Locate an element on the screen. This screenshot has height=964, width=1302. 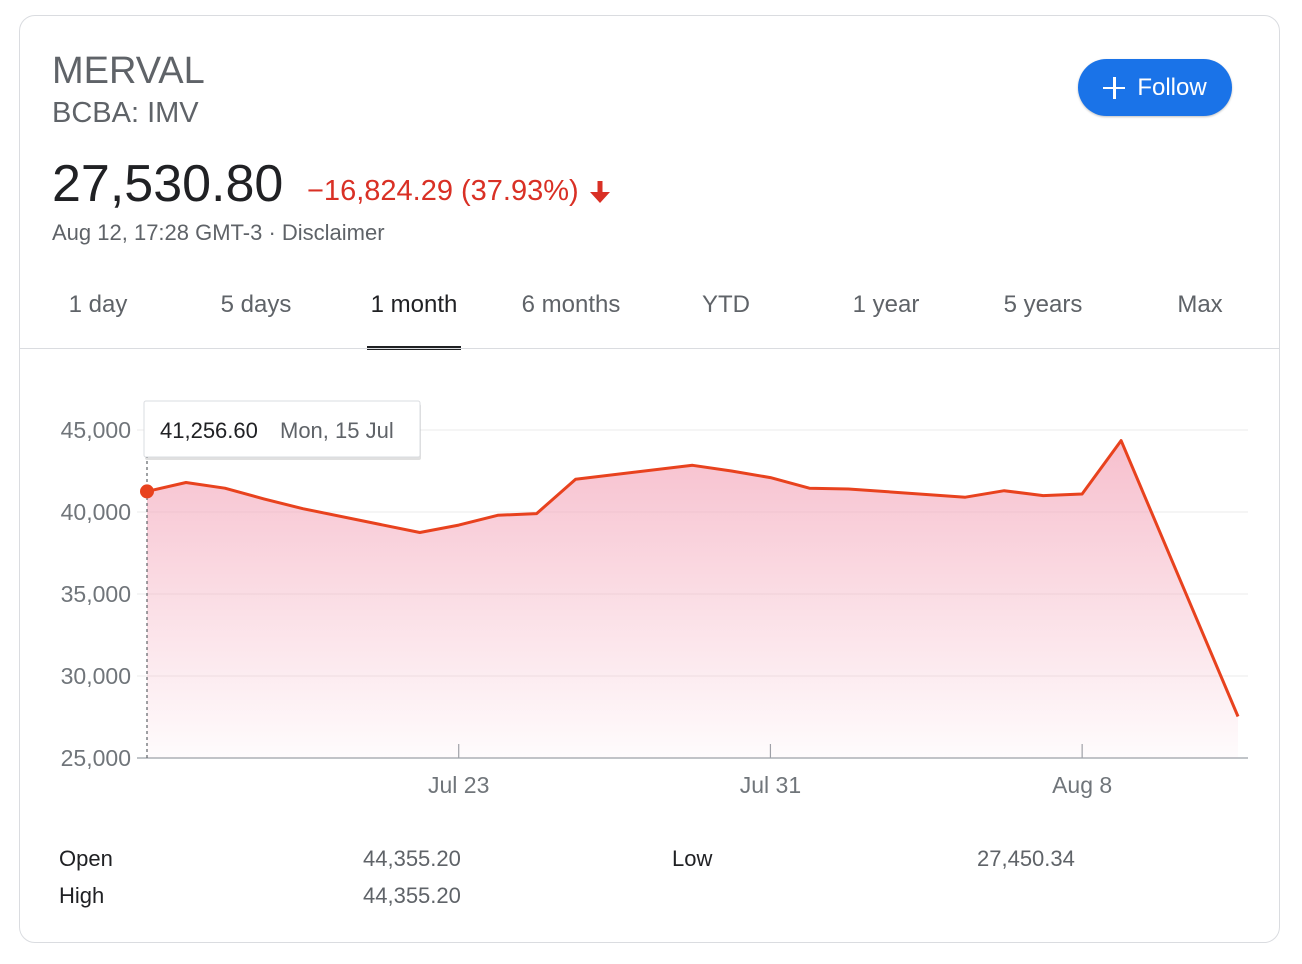
tab-ytd: YTD is located at coordinates (726, 304).